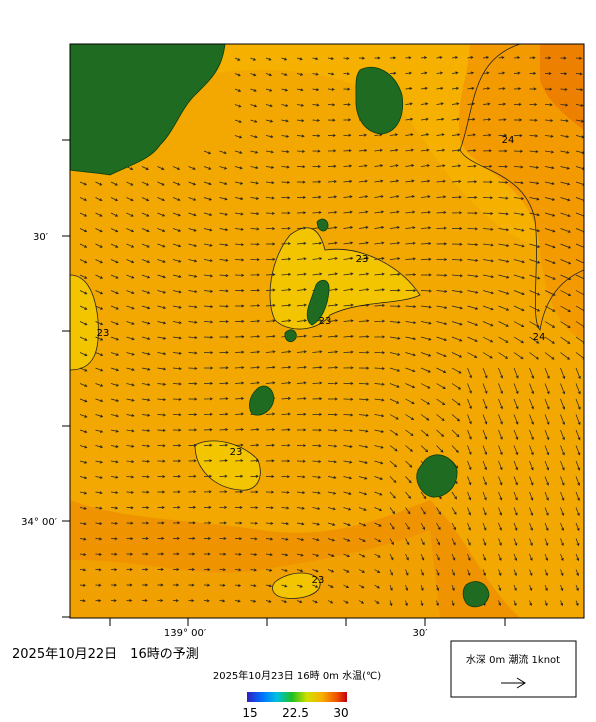 This screenshot has height=722, width=596. I want to click on contour-label: 23, so click(318, 580).